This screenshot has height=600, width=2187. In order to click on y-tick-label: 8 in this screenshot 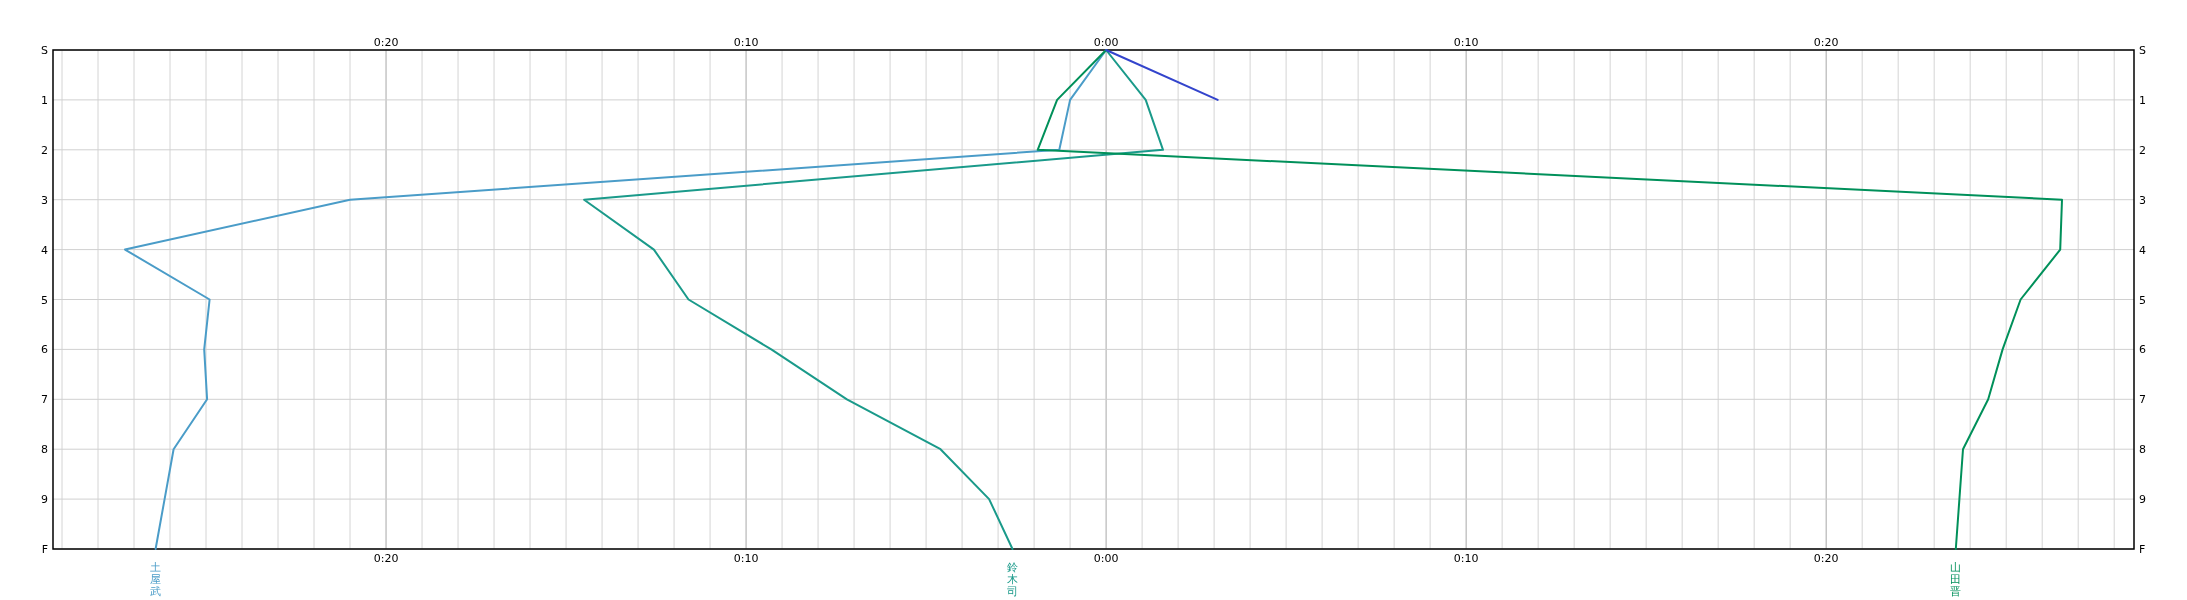, I will do `click(2142, 450)`.